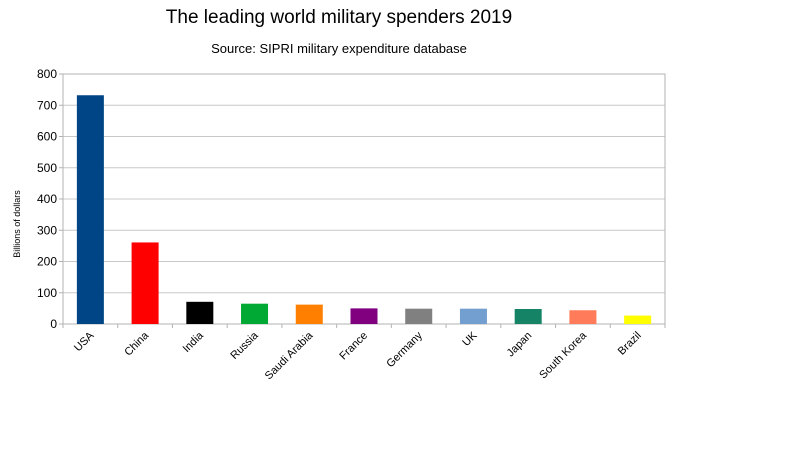 This screenshot has height=452, width=800. I want to click on x-tick-label-india: India, so click(194, 342).